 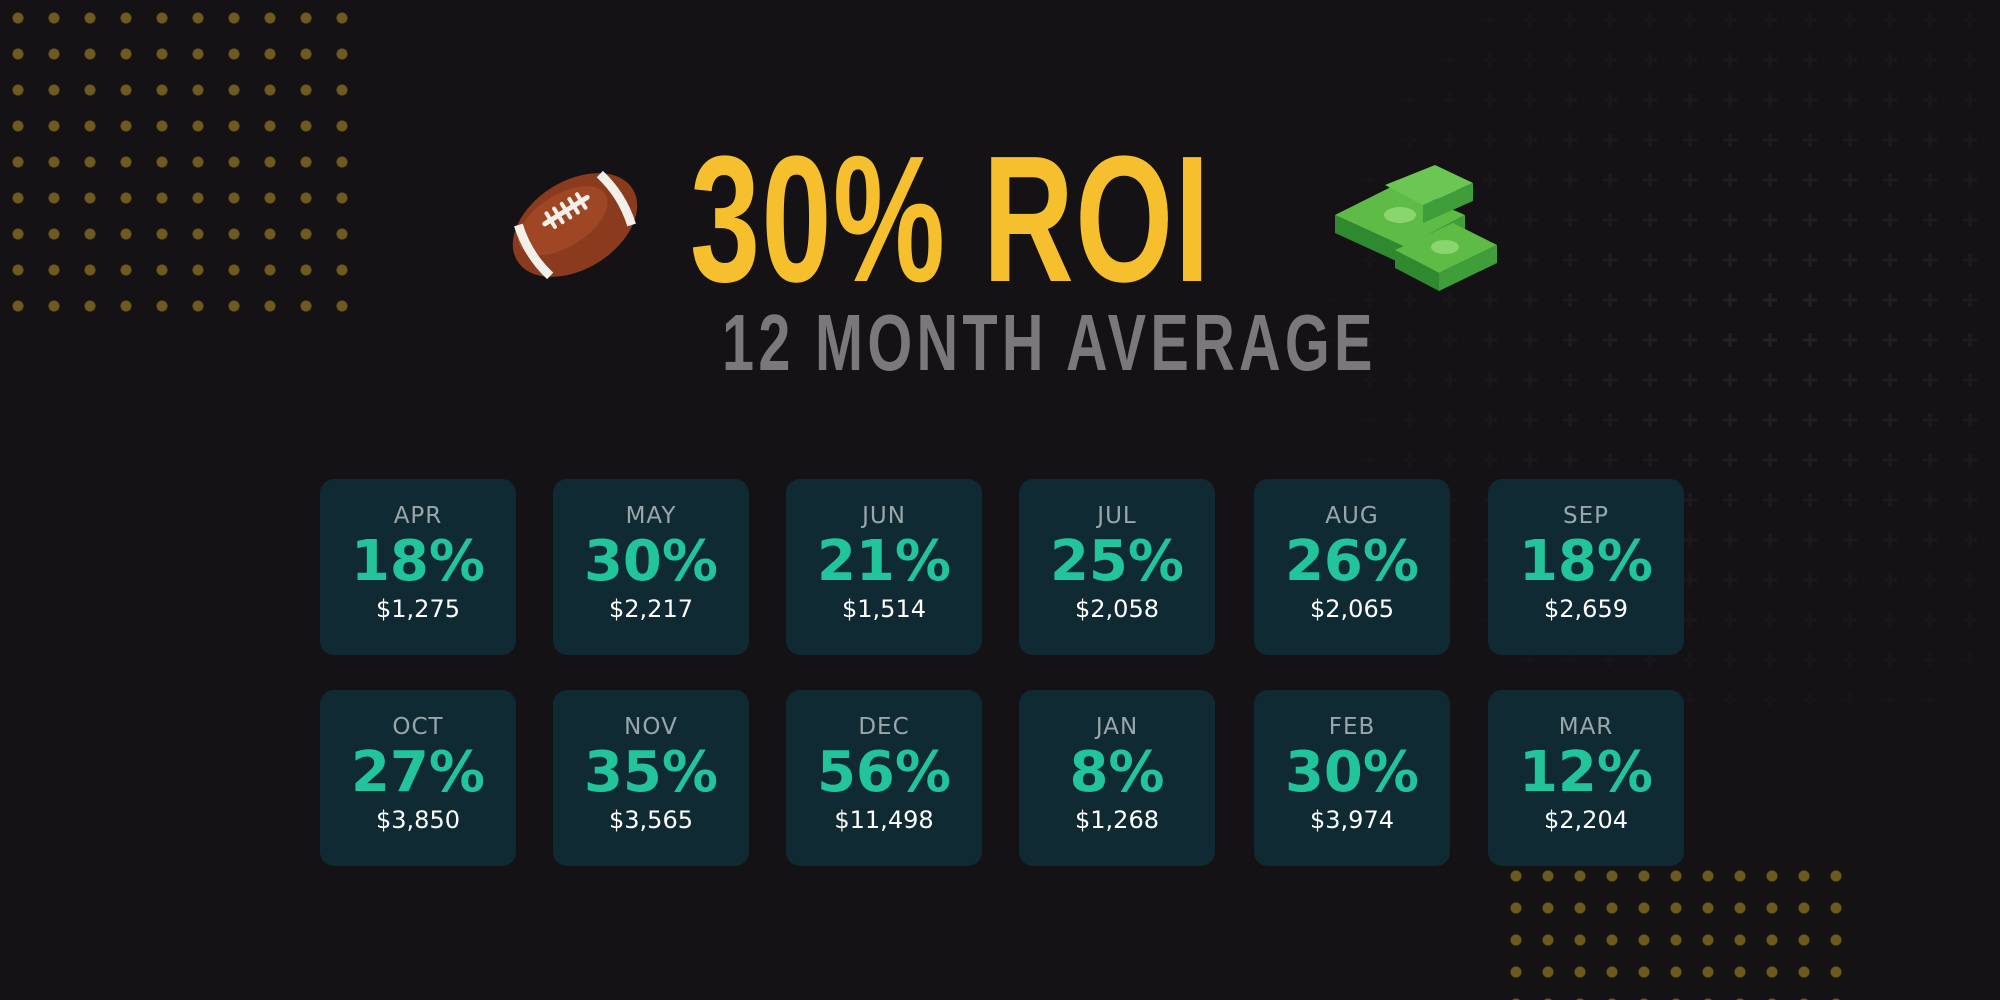 I want to click on month-card-sep: SEP 18% $2,659, so click(x=1586, y=567).